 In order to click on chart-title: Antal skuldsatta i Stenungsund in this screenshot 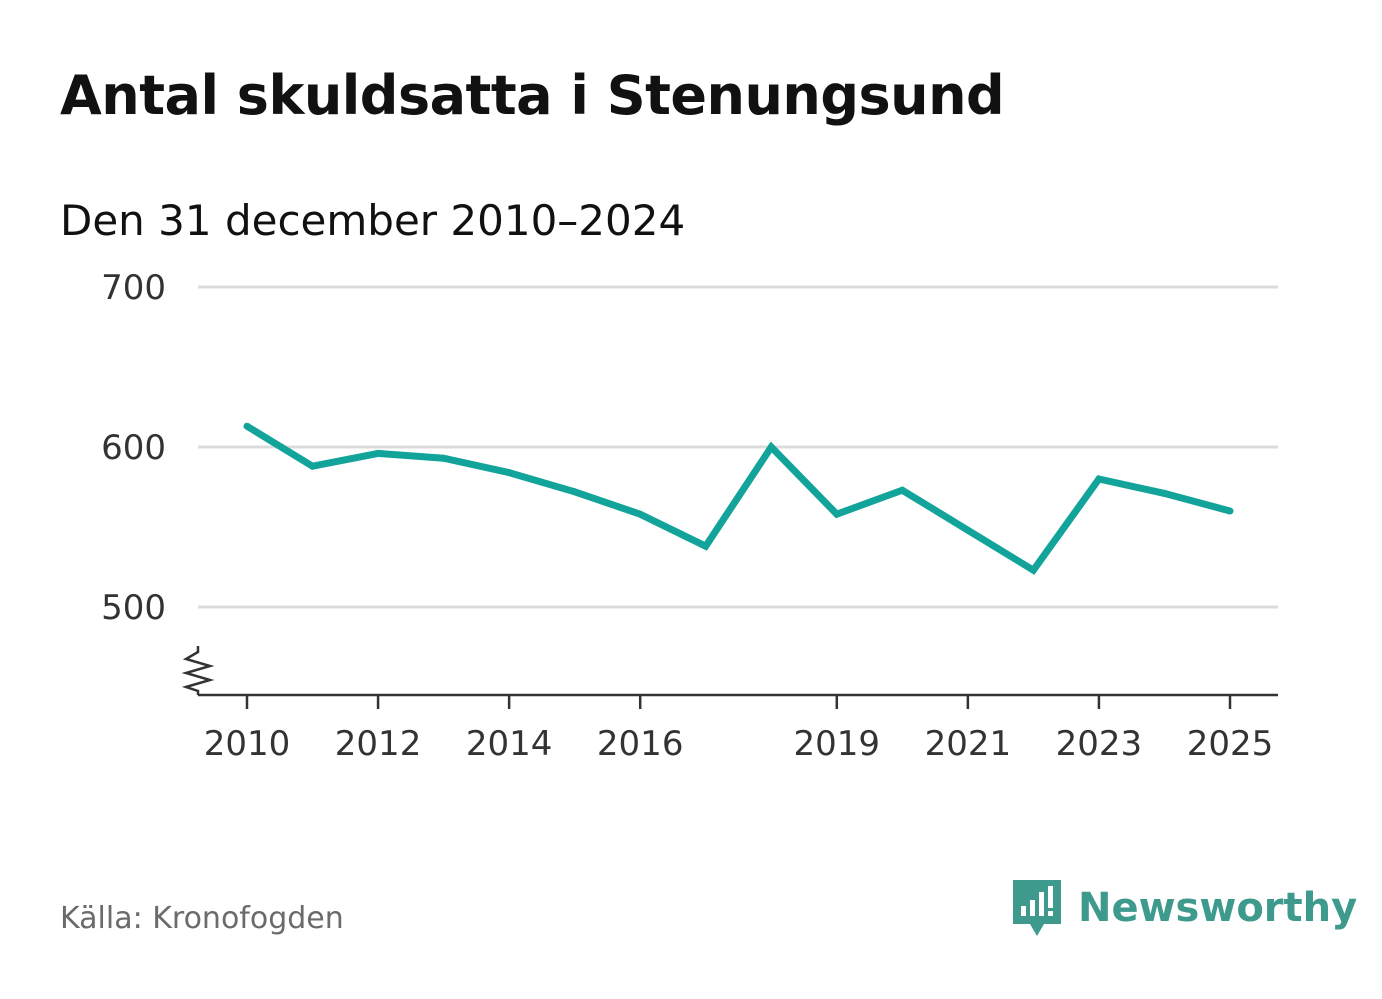, I will do `click(532, 95)`.